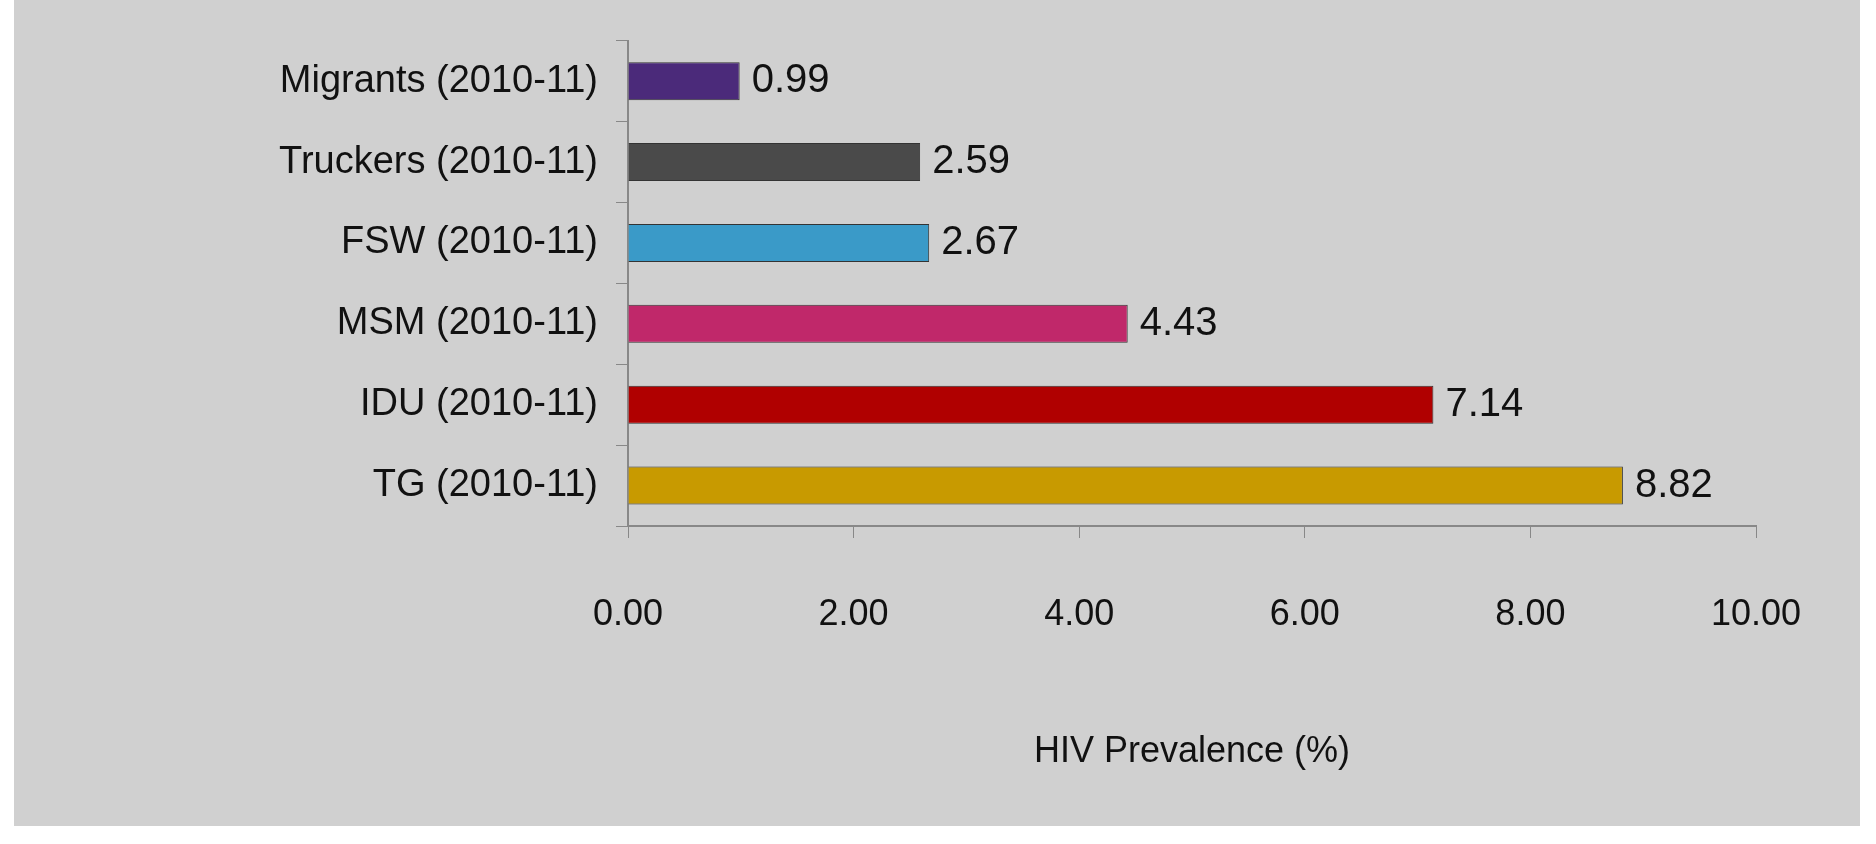 This screenshot has width=1876, height=844. I want to click on x-tick-label: 10.00, so click(1756, 612).